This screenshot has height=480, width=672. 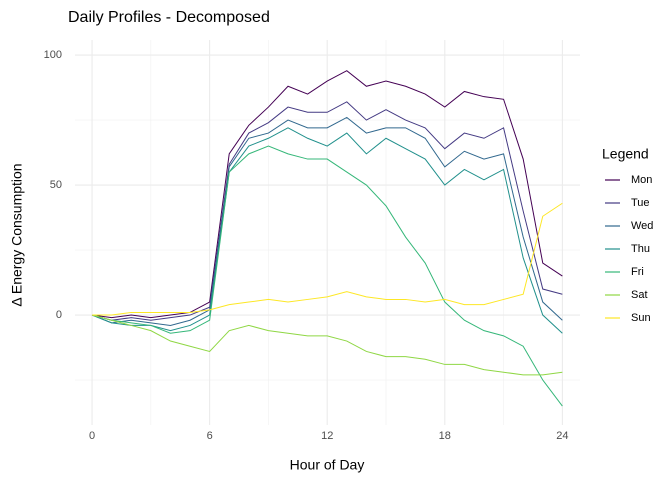 What do you see at coordinates (53, 55) in the screenshot?
I see `y-tick-label: 100` at bounding box center [53, 55].